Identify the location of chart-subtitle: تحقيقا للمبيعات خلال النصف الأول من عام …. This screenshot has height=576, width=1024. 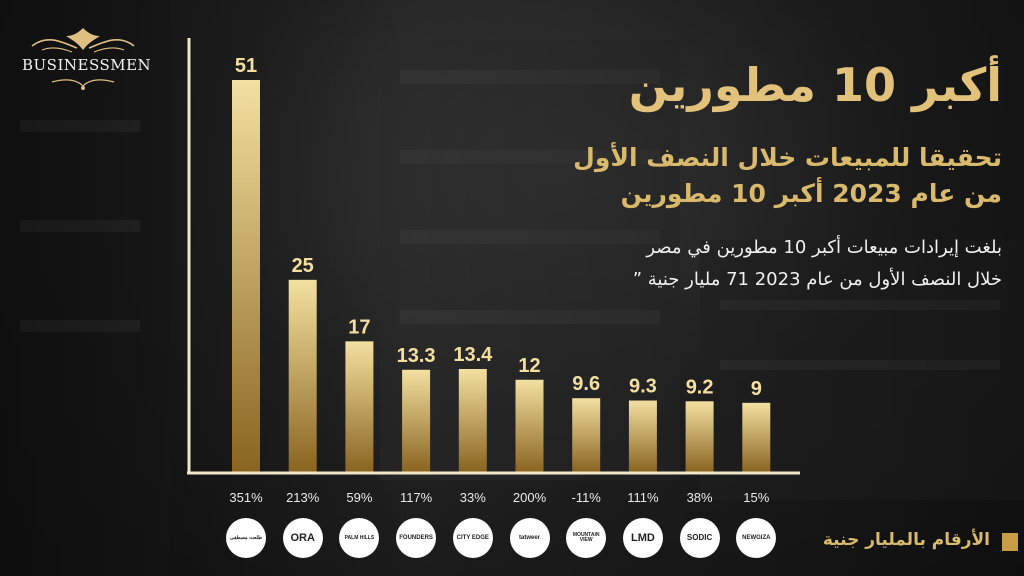
(767, 176).